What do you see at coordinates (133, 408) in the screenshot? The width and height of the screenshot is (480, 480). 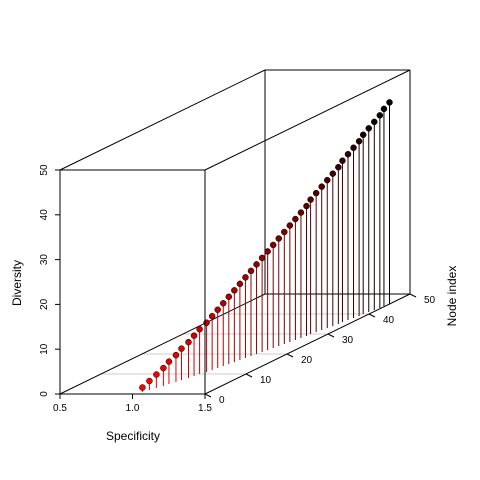 I see `x-tick-label: 1.0` at bounding box center [133, 408].